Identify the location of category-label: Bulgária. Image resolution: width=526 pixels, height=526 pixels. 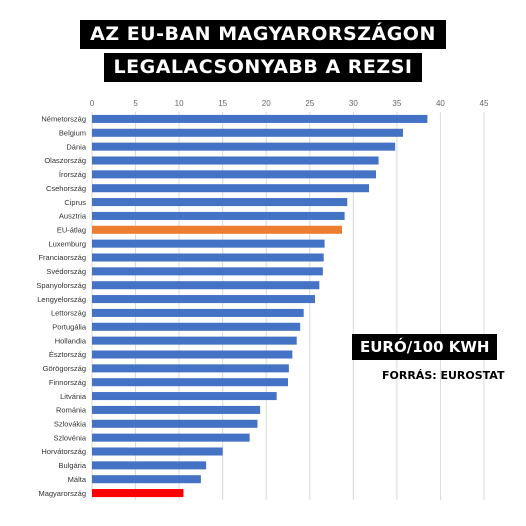
(72, 465).